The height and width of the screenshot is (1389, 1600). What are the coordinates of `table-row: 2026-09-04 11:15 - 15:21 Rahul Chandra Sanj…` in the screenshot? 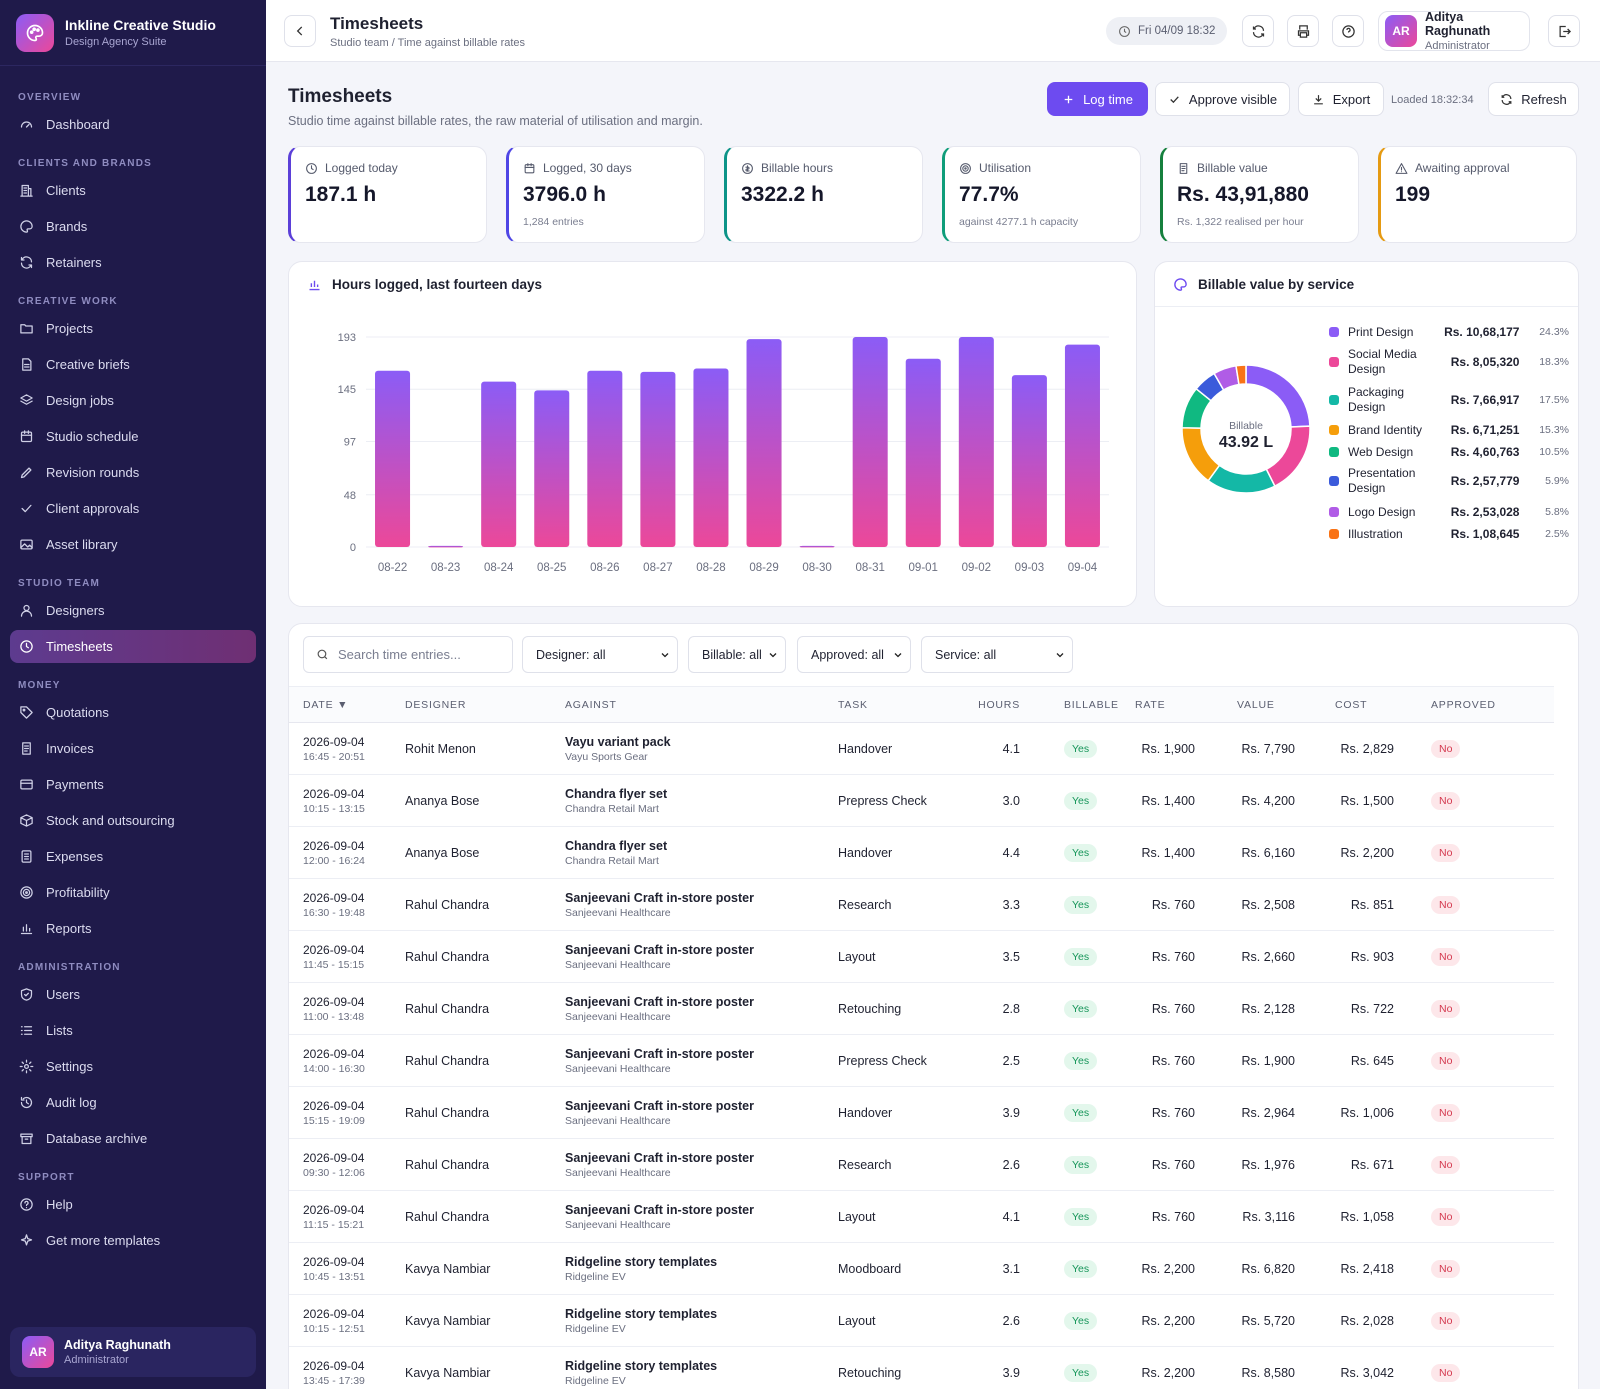 It's located at (921, 1216).